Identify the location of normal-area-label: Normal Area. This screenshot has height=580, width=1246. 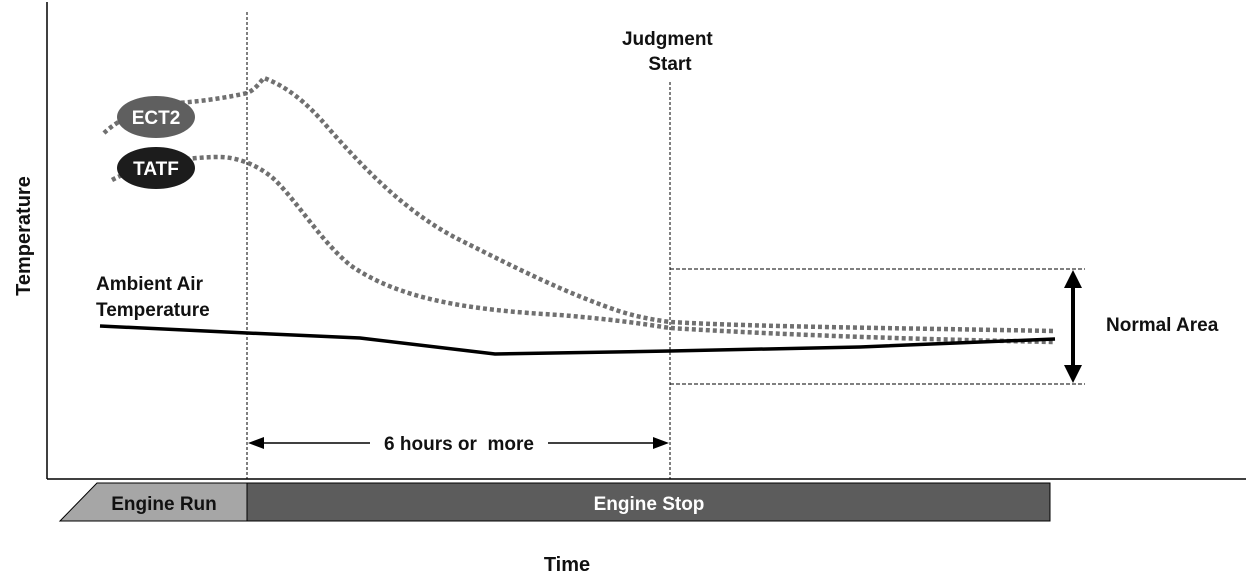
(1162, 325).